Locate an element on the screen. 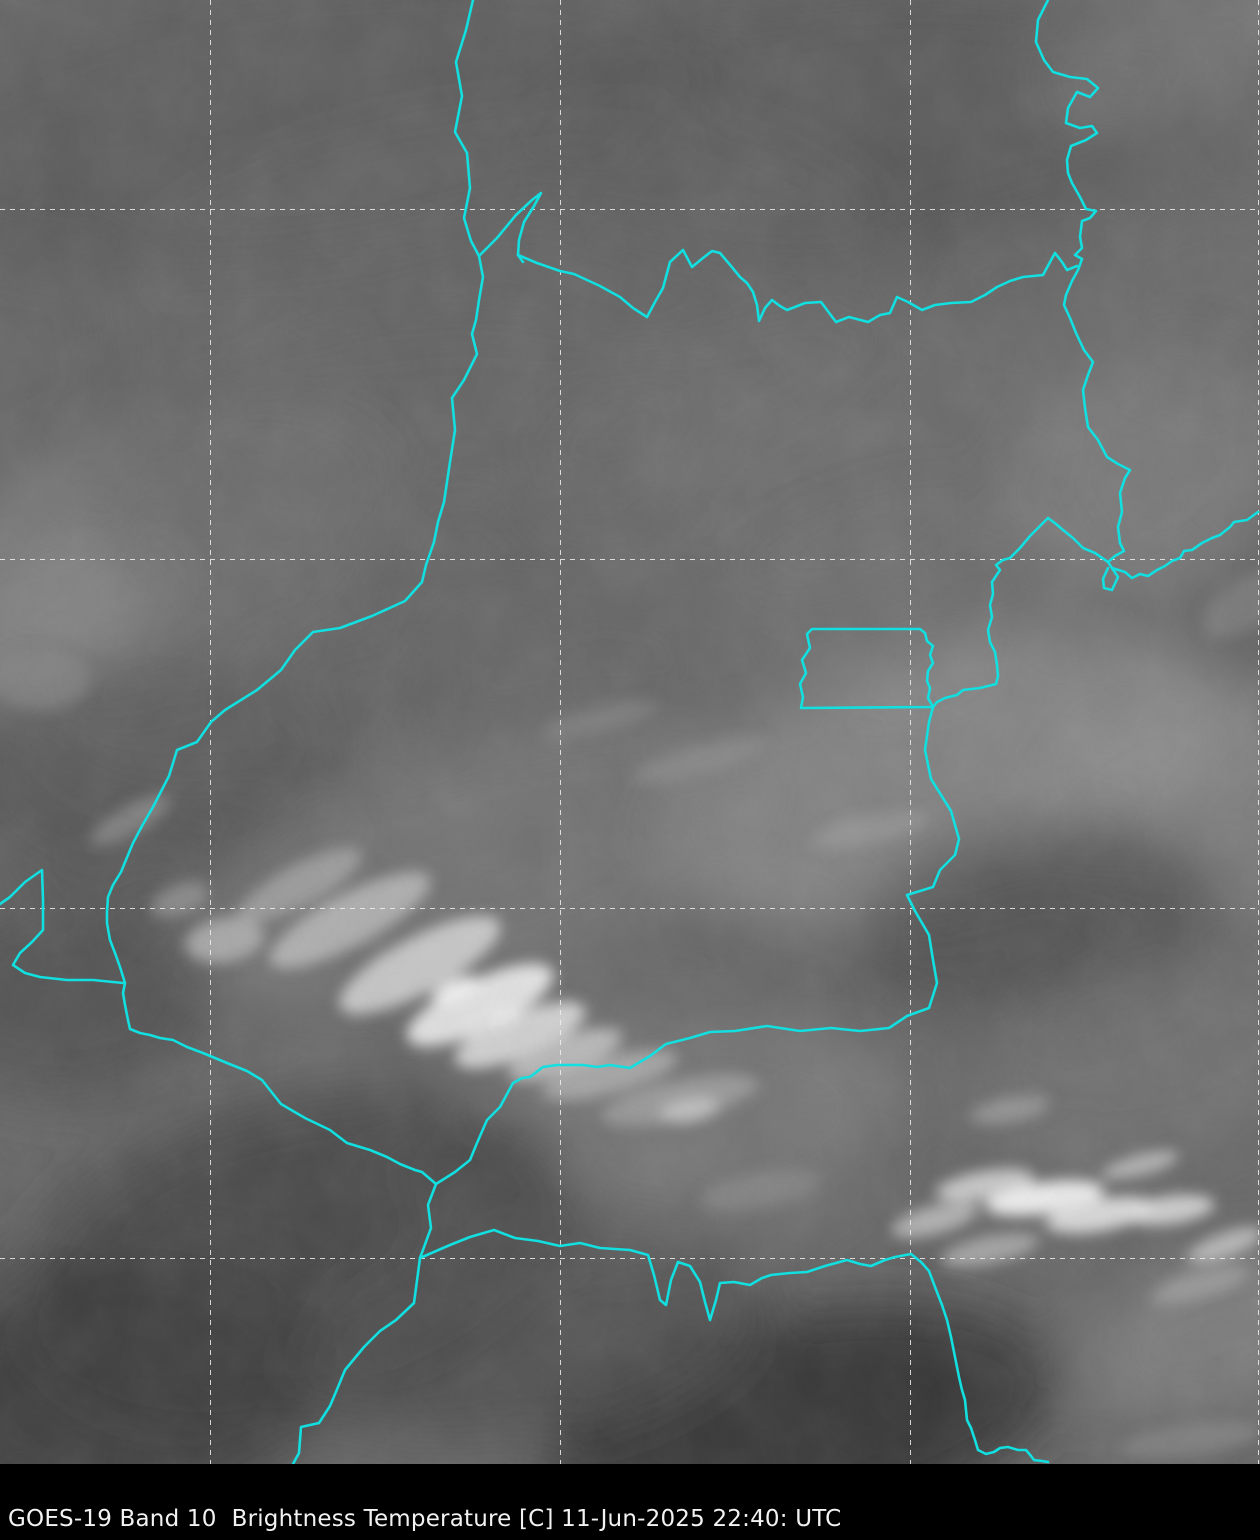 The width and height of the screenshot is (1260, 1540). east-edge-border is located at coordinates (1185, 545).